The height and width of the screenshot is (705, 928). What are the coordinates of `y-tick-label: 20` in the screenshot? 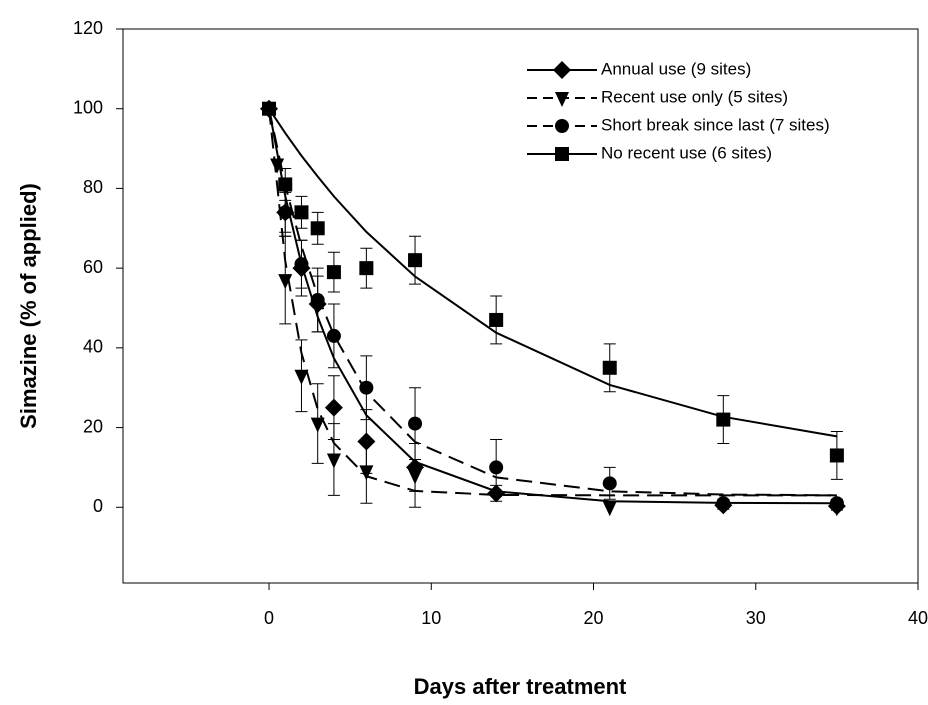 It's located at (93, 426).